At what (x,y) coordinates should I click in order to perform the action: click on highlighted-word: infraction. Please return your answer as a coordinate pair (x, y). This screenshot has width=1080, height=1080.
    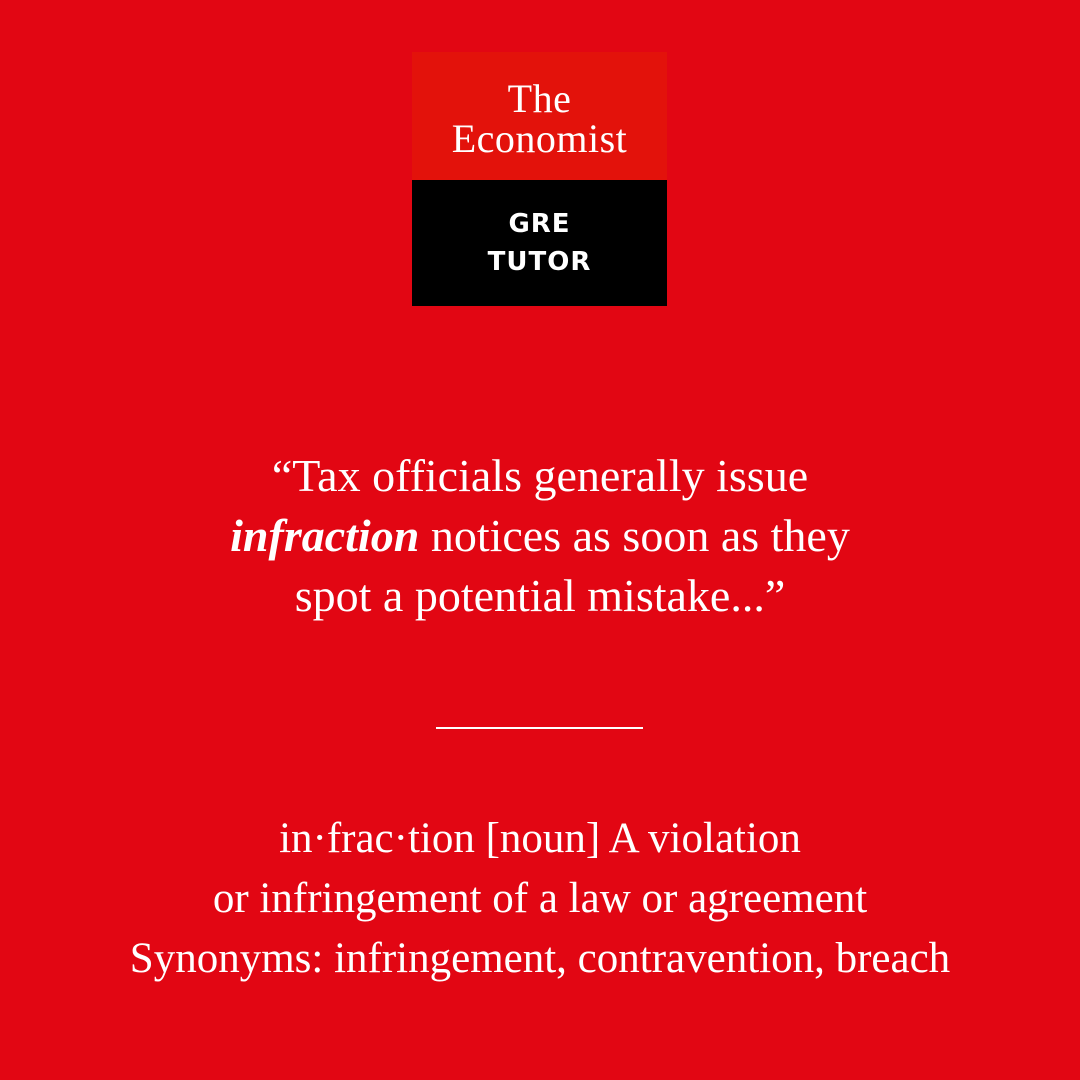
    Looking at the image, I should click on (325, 535).